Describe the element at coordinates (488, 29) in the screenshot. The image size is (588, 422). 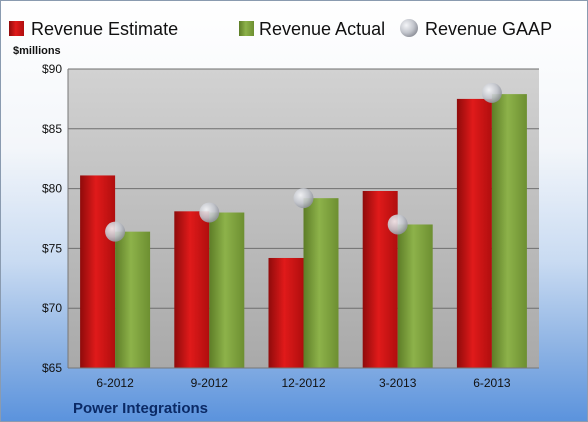
I see `legend-label-gaap: Revenue GAAP` at that location.